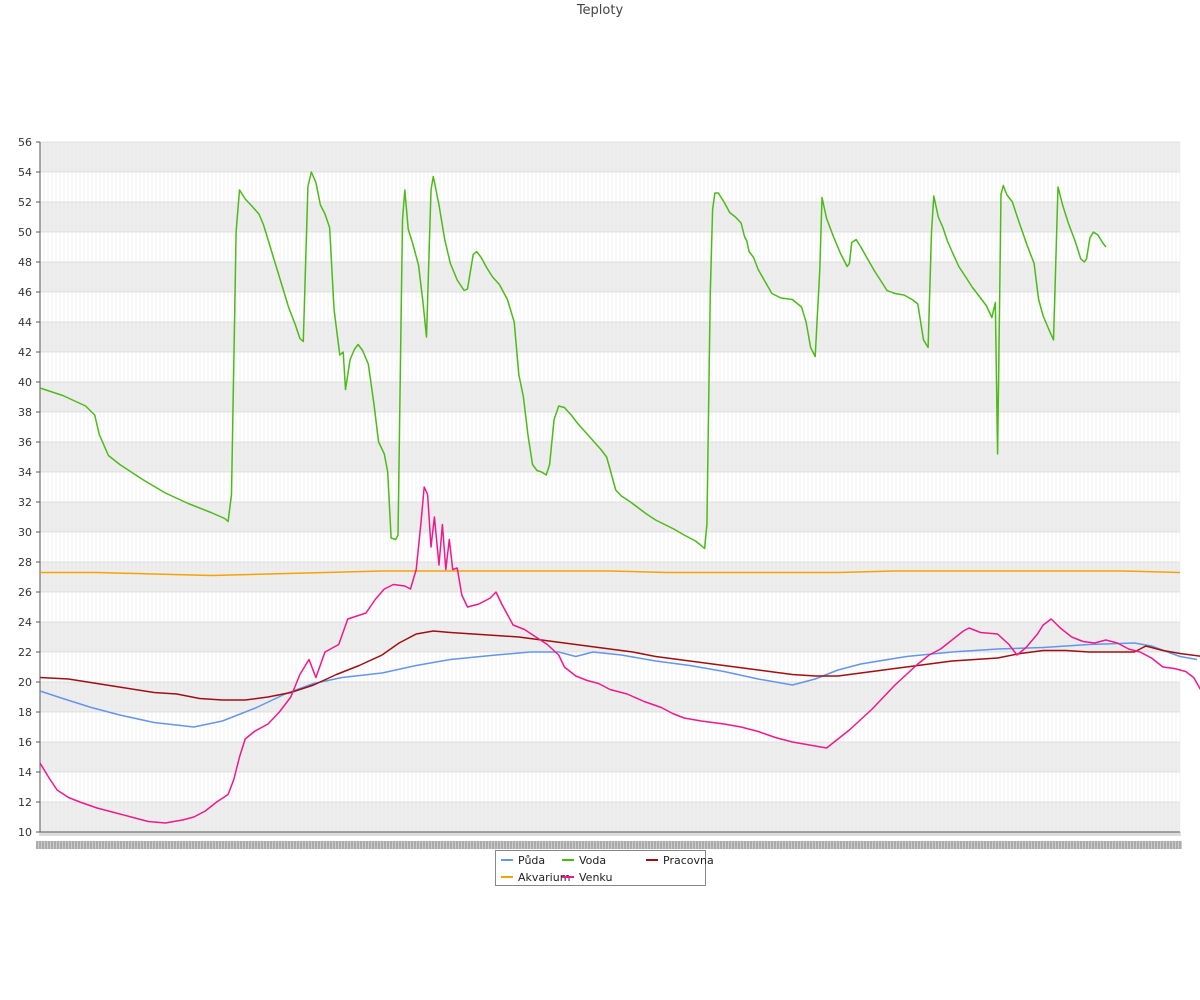 This screenshot has height=1000, width=1200. Describe the element at coordinates (25, 502) in the screenshot. I see `y-tick-label: 32` at that location.